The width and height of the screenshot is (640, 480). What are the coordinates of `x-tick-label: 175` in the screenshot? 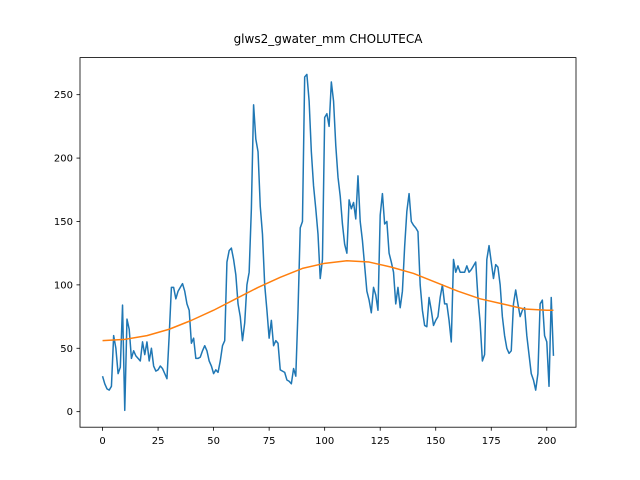 It's located at (491, 441).